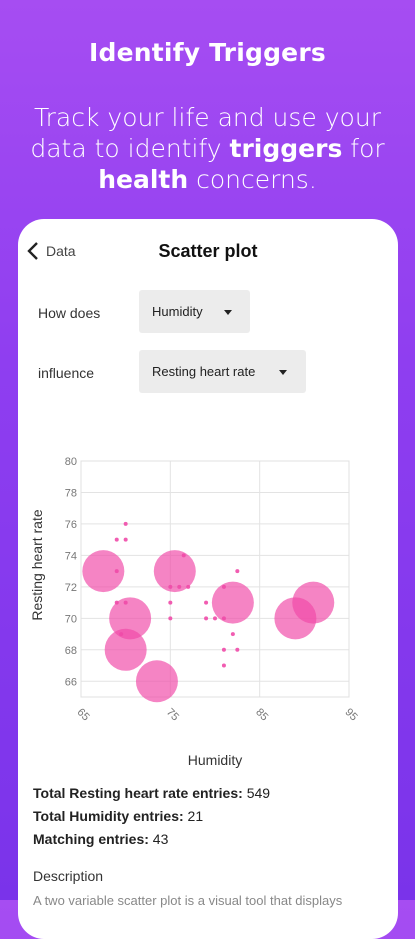  Describe the element at coordinates (71, 651) in the screenshot. I see `y-tick-label: 68` at that location.